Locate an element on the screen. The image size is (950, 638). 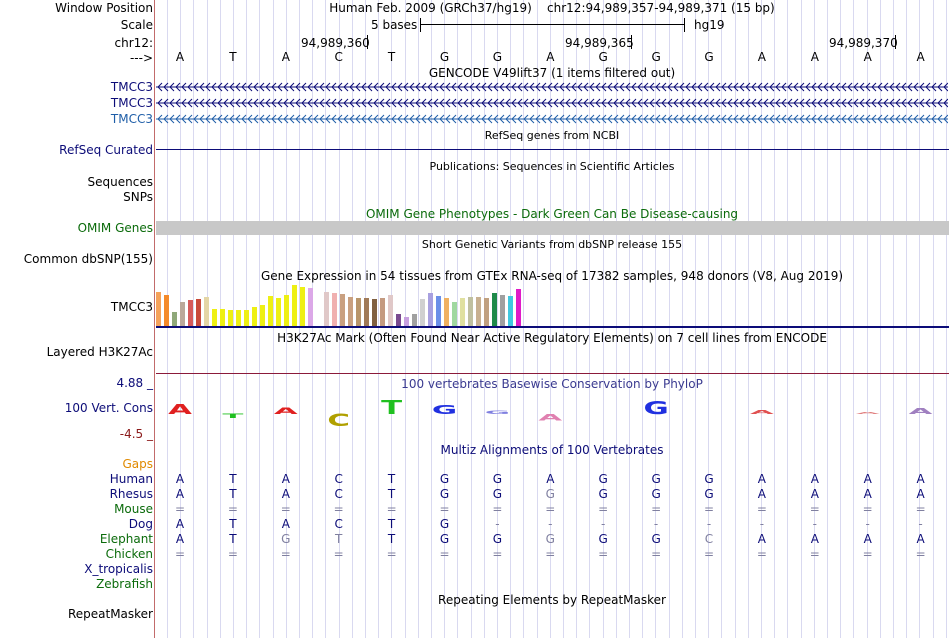
omim-phenotype-bar is located at coordinates (552, 228).